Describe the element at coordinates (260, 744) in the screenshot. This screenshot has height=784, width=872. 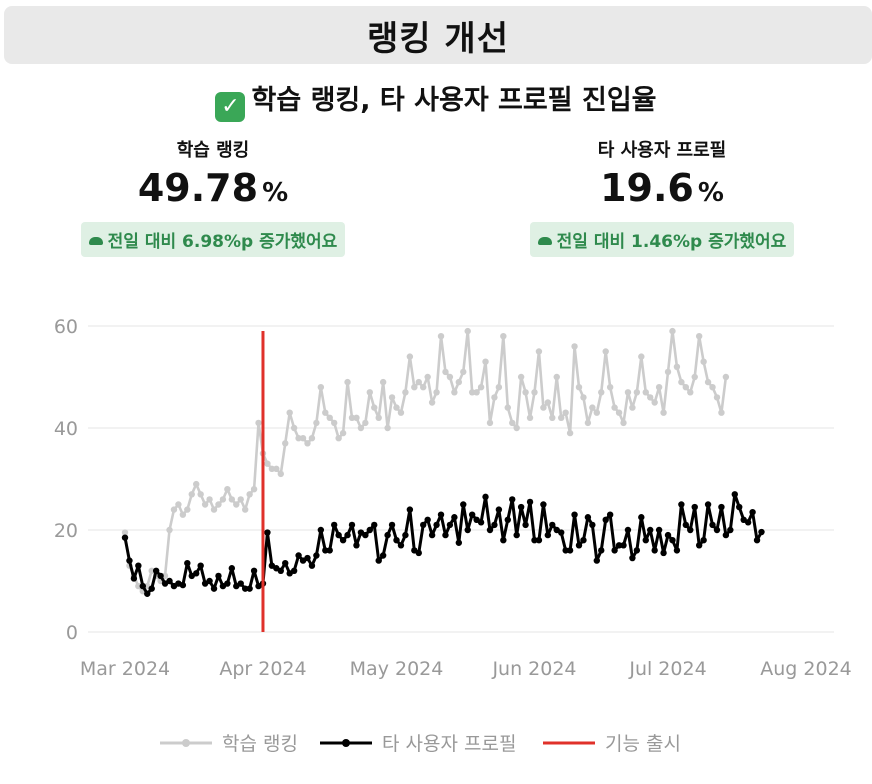
I see `legend-label: 학습 랭킹` at that location.